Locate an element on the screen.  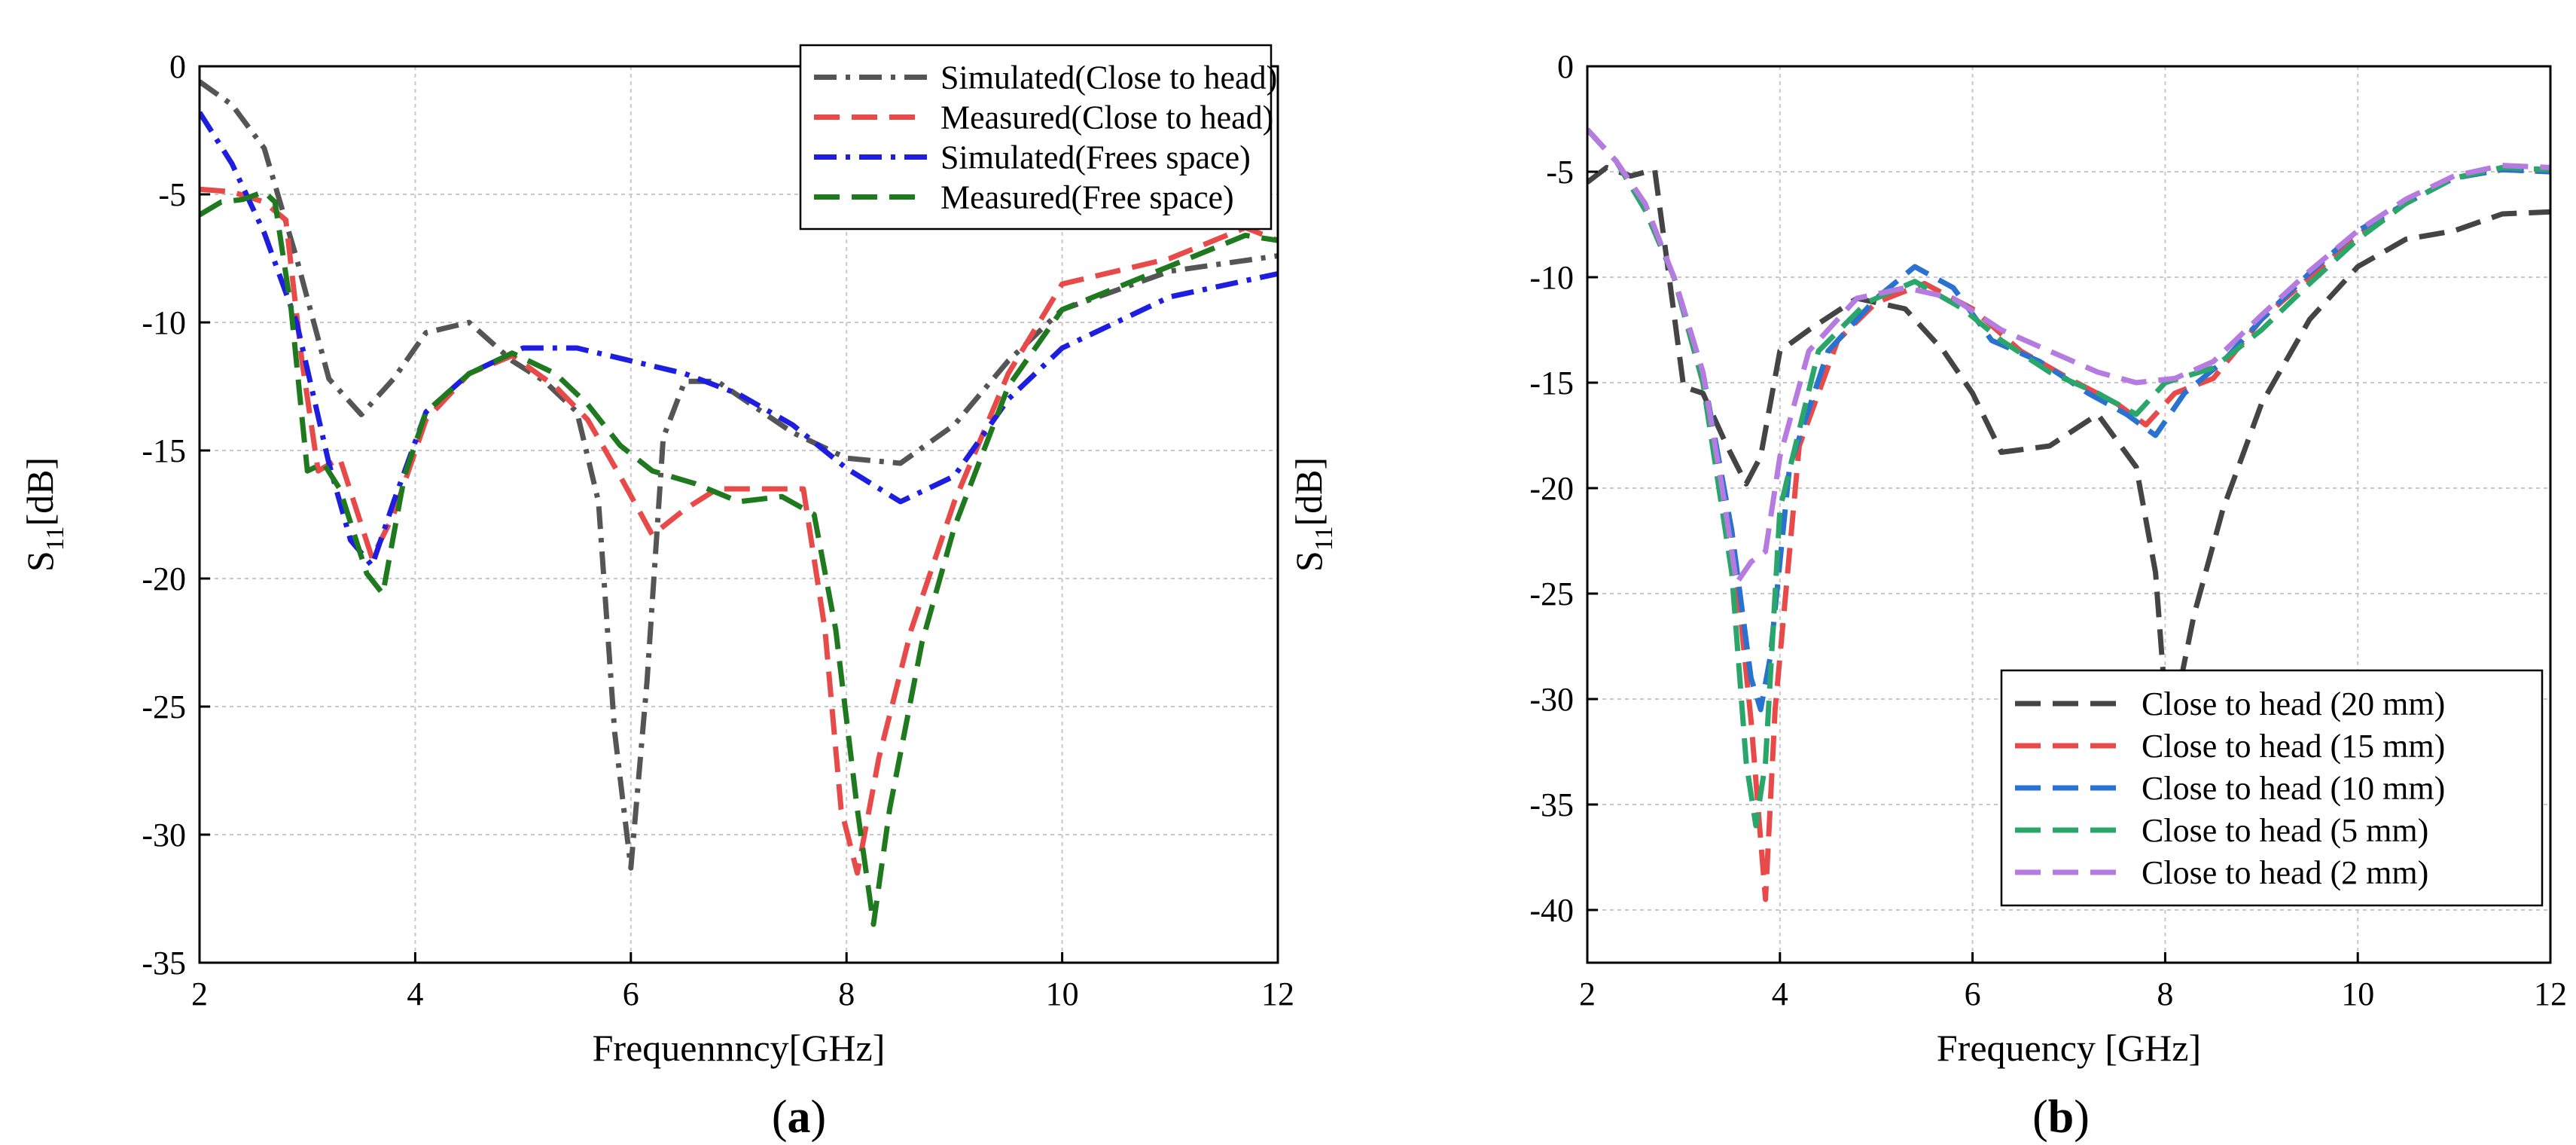
legend-entry-2: Close to head (15 mm) is located at coordinates (2293, 746).